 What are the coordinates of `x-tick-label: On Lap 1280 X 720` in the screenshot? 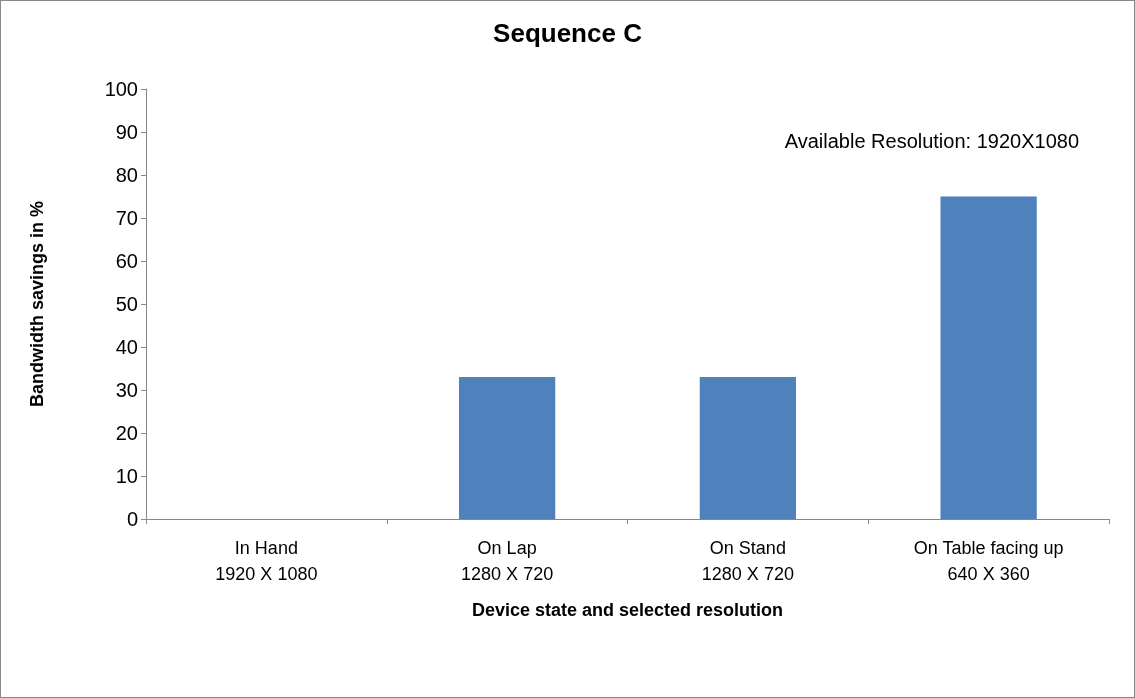 It's located at (507, 561).